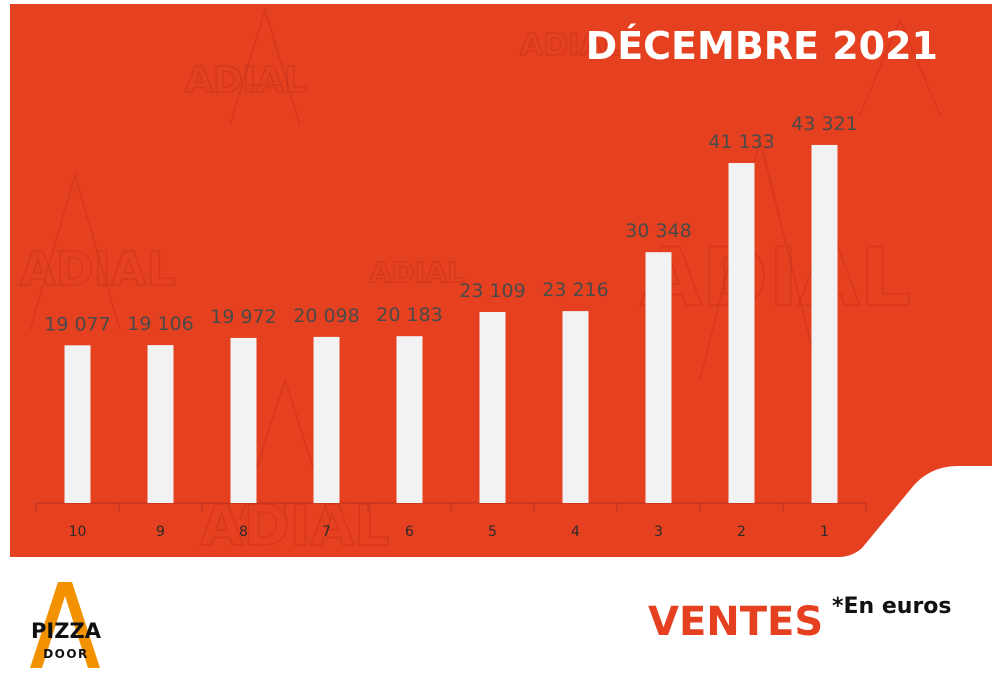 The image size is (1000, 691). What do you see at coordinates (409, 315) in the screenshot?
I see `data-label: 20 183` at bounding box center [409, 315].